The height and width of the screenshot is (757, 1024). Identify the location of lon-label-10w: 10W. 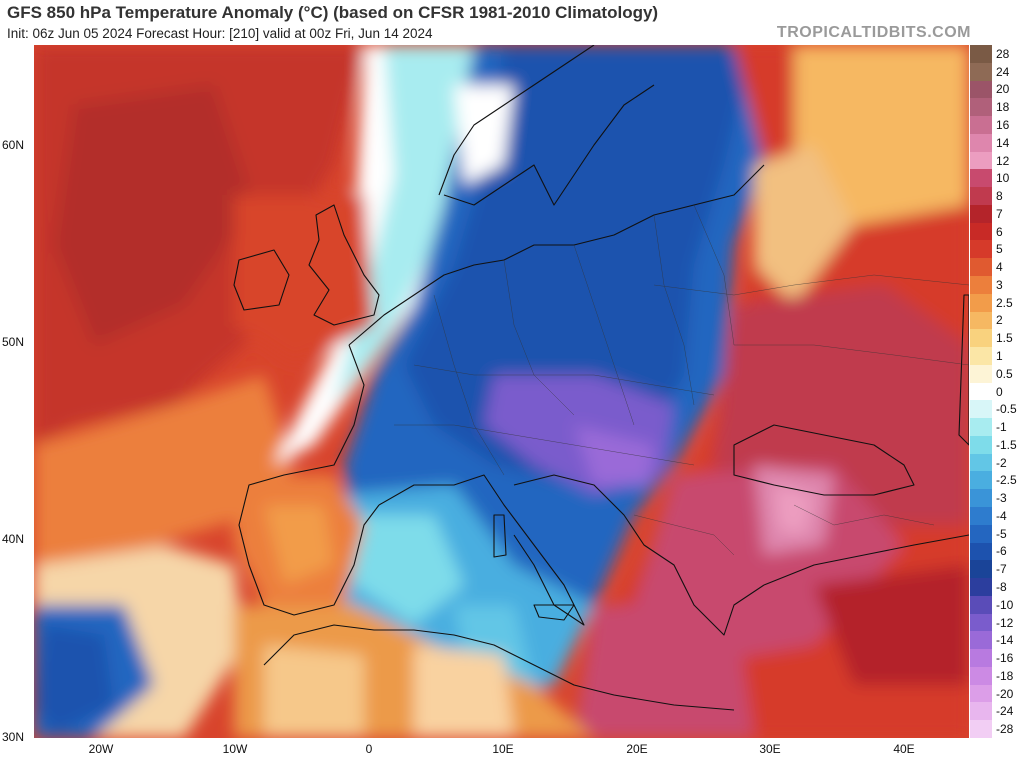
(235, 749).